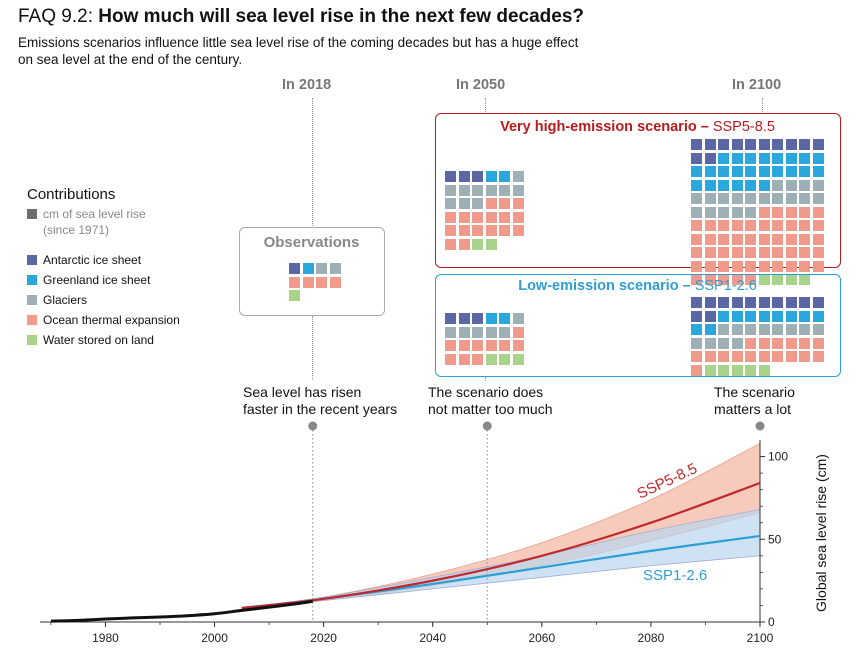  I want to click on high-emission-title-bold: Very high-emission scenario –, so click(604, 127).